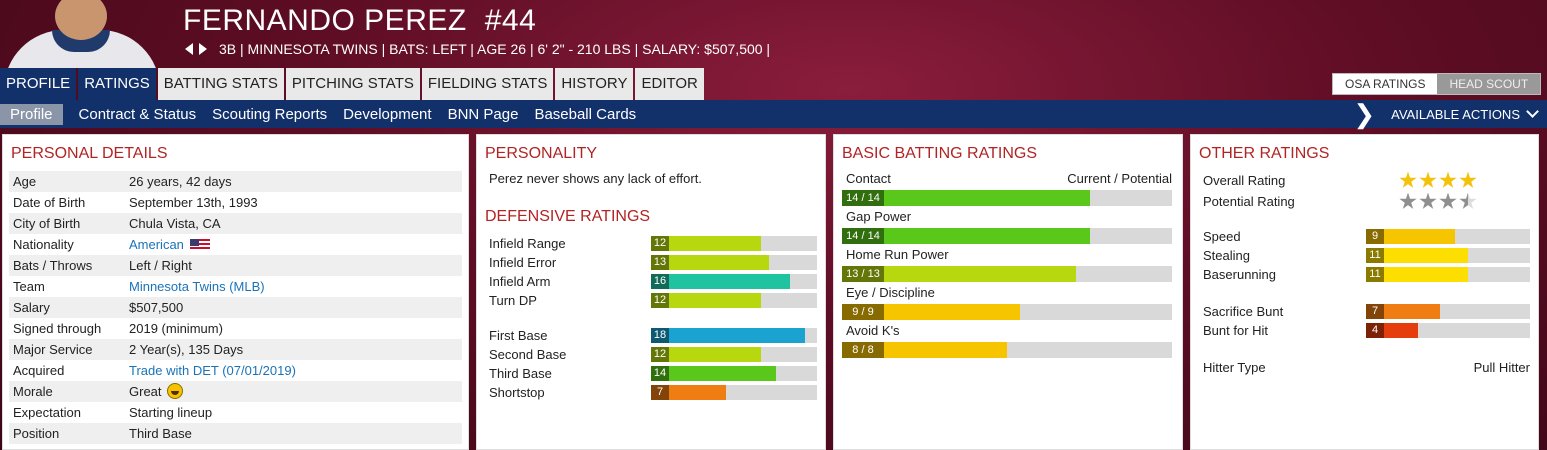 This screenshot has width=1547, height=450. What do you see at coordinates (235, 328) in the screenshot?
I see `detail-row: Signed through 2019 (minimum)` at bounding box center [235, 328].